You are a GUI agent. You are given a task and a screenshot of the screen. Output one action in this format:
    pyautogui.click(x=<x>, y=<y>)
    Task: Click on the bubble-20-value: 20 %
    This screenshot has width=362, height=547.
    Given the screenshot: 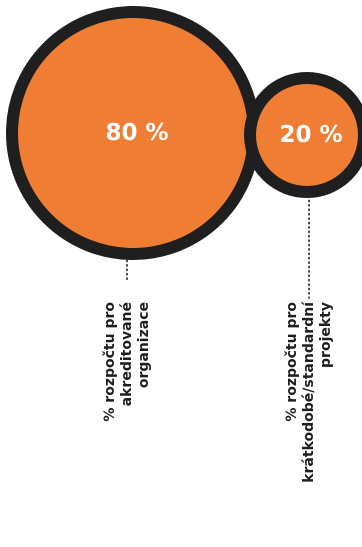 What is the action you would take?
    pyautogui.click(x=310, y=135)
    